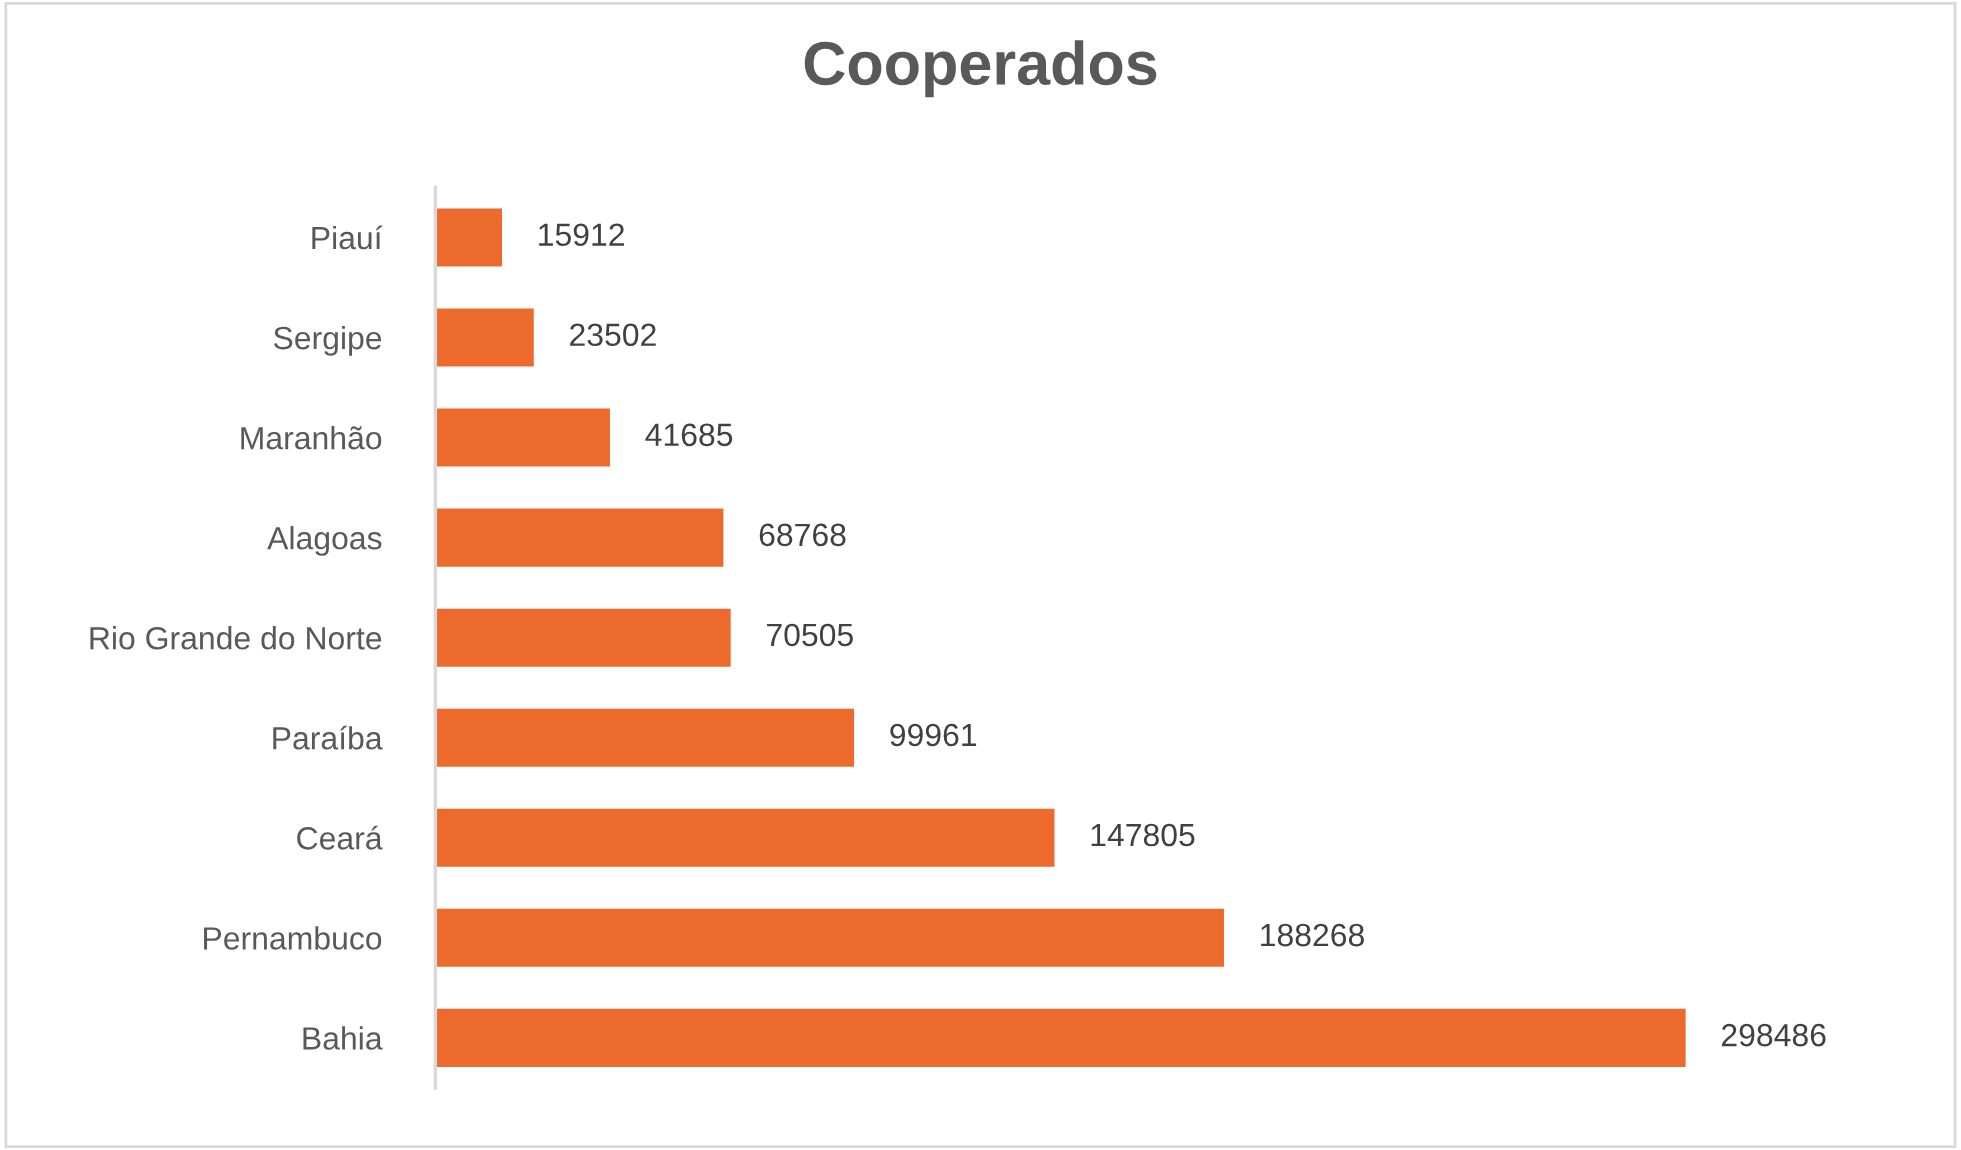 This screenshot has width=1961, height=1150. What do you see at coordinates (1773, 1035) in the screenshot?
I see `data-label: 298486` at bounding box center [1773, 1035].